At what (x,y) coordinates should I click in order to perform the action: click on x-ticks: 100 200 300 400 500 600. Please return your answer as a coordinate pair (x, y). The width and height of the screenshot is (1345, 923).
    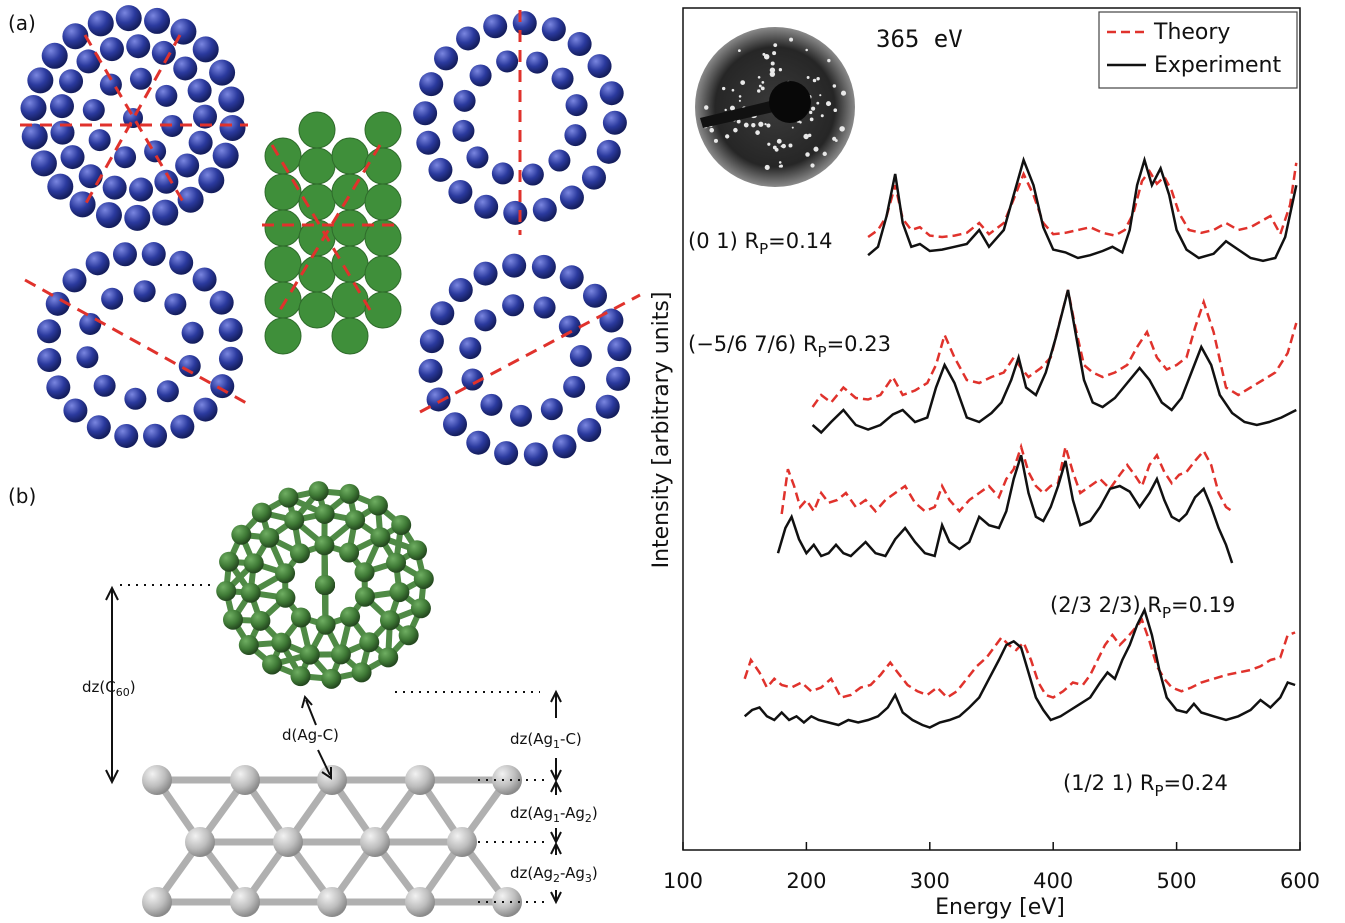
    Looking at the image, I should click on (991, 867).